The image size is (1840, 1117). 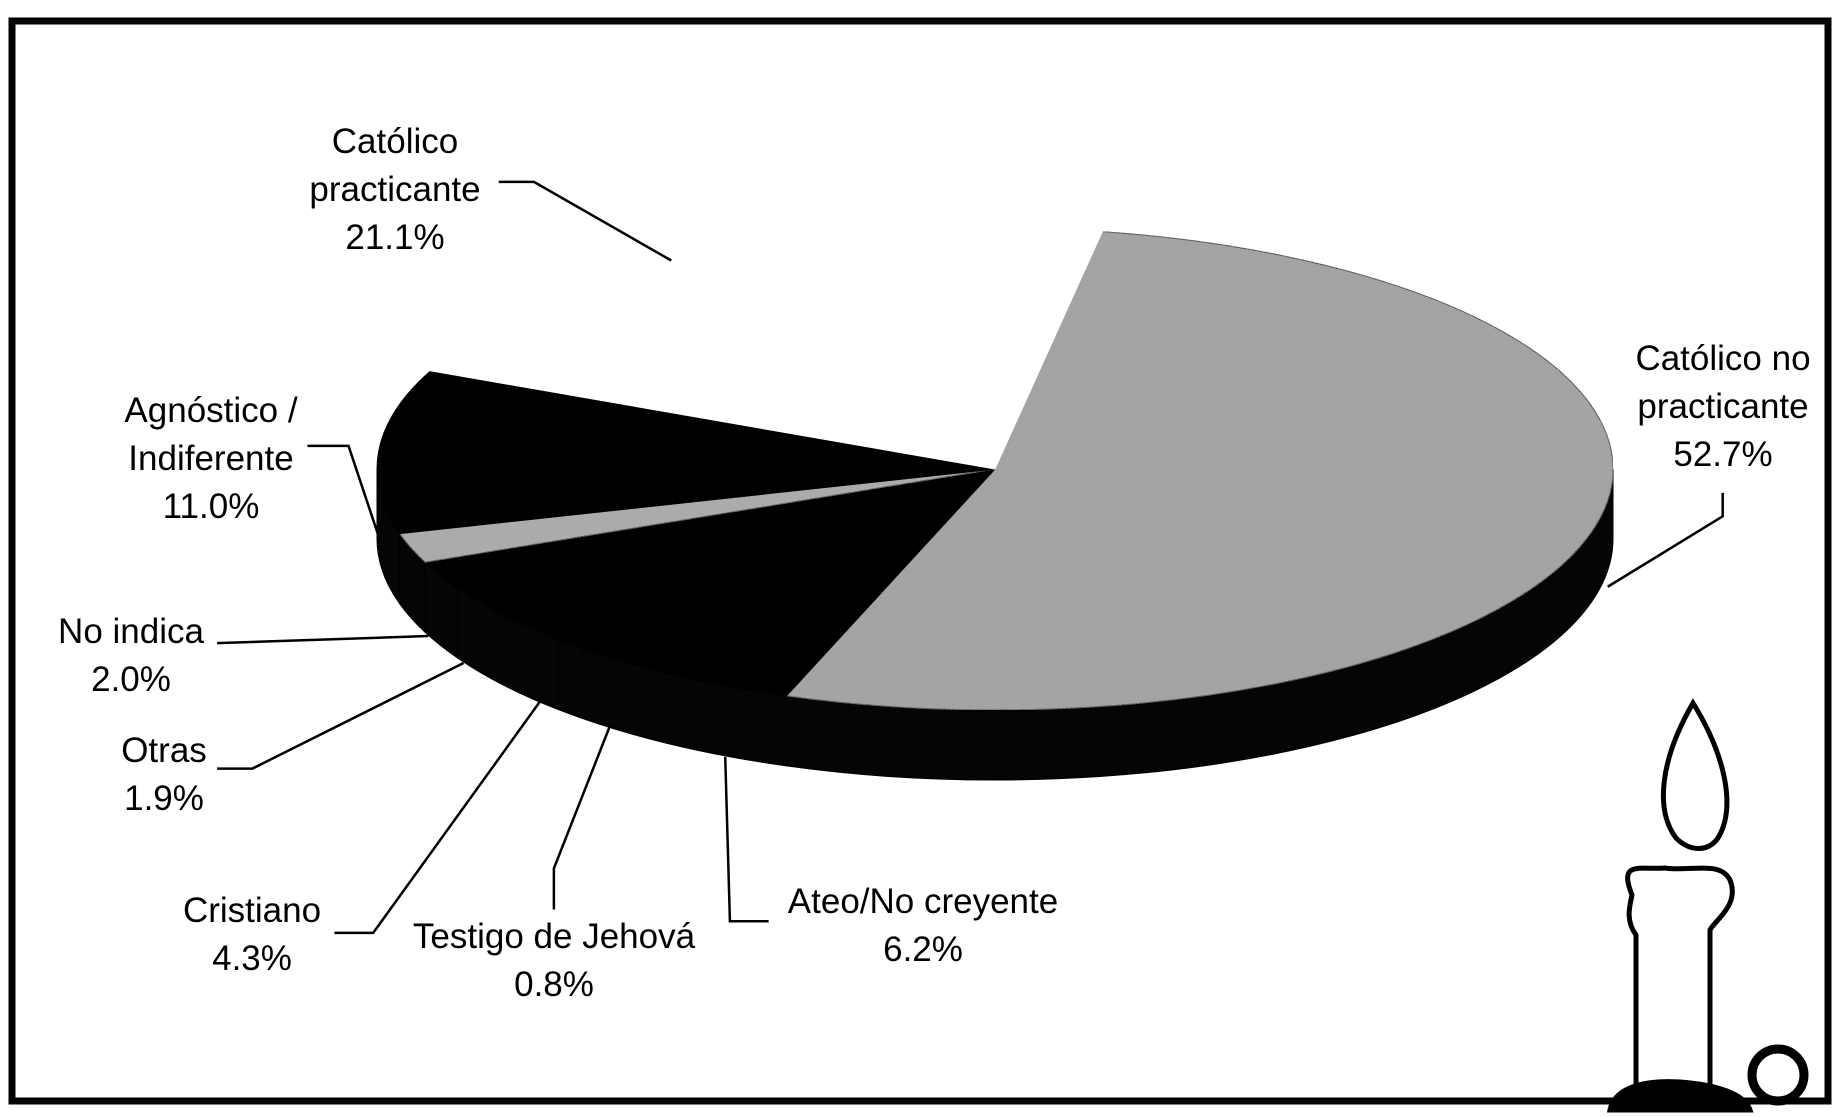 I want to click on value-label: 0.8%, so click(x=554, y=984).